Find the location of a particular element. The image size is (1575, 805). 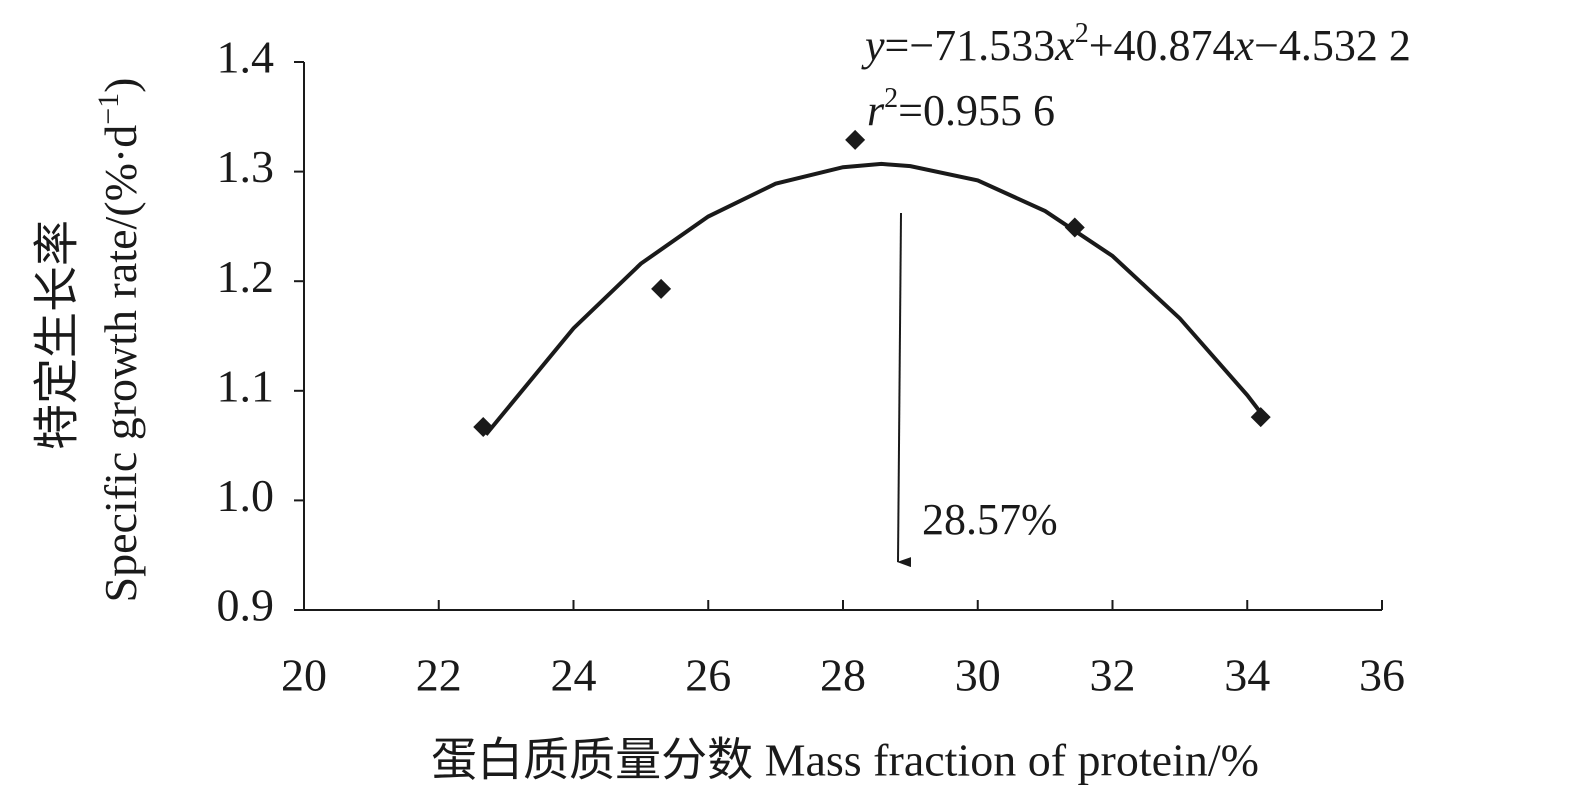

r-squared: r2=0.955 6 is located at coordinates (961, 109).